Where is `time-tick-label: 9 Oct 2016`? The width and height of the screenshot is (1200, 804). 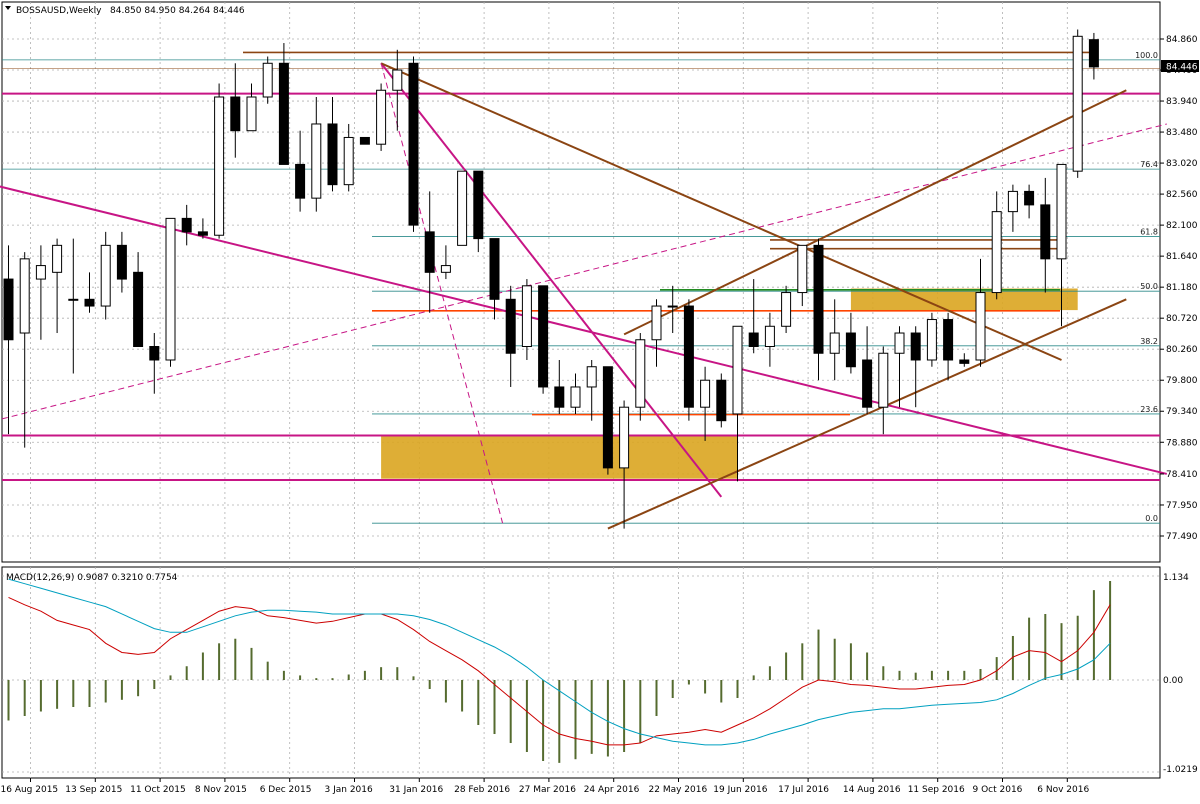 time-tick-label: 9 Oct 2016 is located at coordinates (998, 790).